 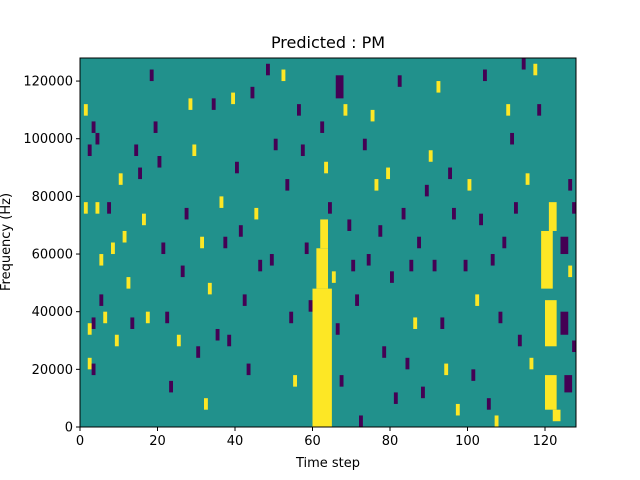 What do you see at coordinates (7, 242) in the screenshot?
I see `y-axis-label: Frequency (Hz)` at bounding box center [7, 242].